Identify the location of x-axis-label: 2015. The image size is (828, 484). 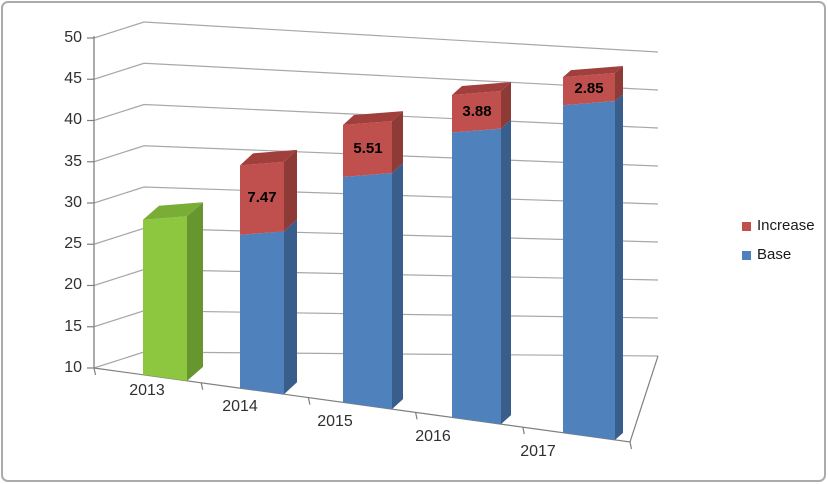
(335, 421).